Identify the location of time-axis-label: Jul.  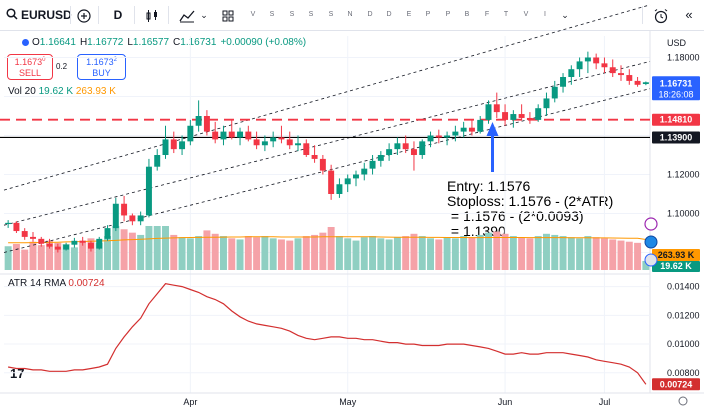
(605, 402).